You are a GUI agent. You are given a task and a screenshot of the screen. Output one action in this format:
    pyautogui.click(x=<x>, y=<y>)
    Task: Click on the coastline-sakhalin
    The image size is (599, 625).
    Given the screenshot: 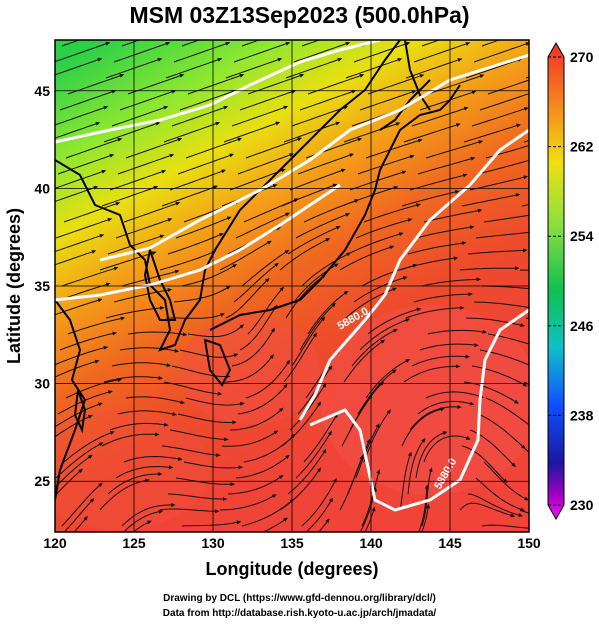 What is the action you would take?
    pyautogui.click(x=417, y=75)
    